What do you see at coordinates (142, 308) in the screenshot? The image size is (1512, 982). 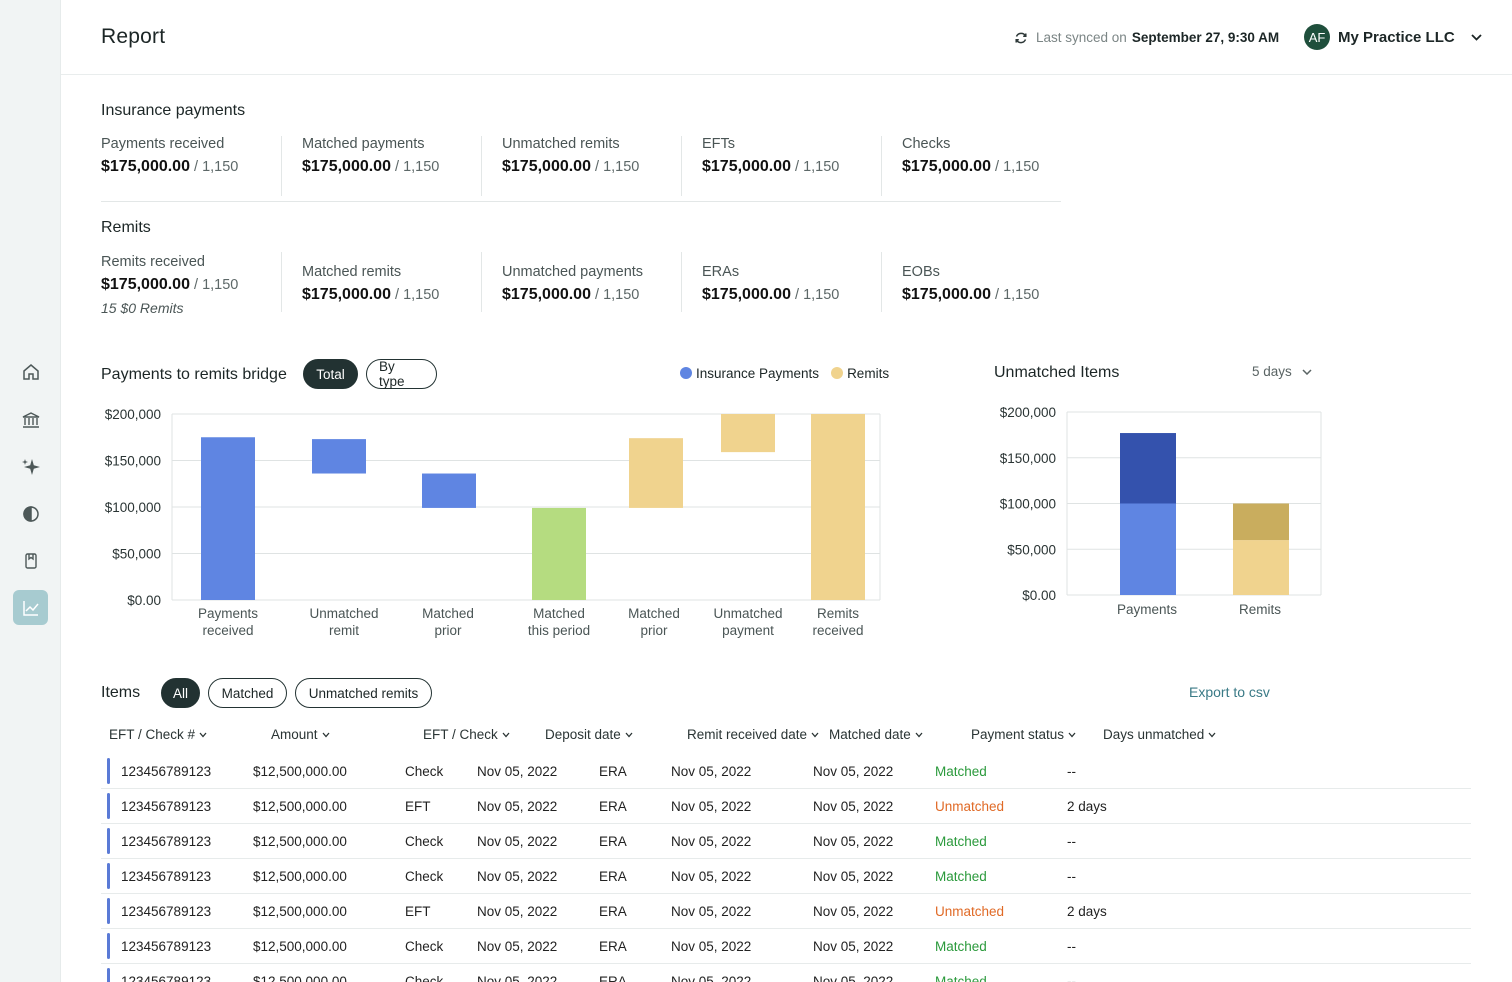 I see `stat-note: 15 $0 Remits` at bounding box center [142, 308].